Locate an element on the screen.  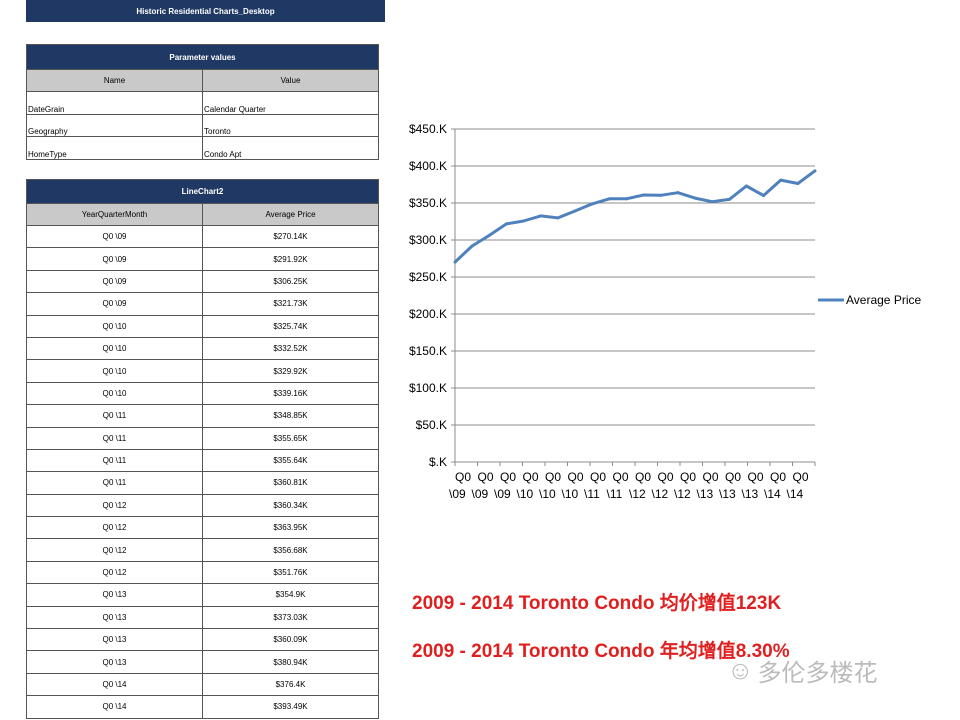
column-header-average-price: Average Price is located at coordinates (290, 214).